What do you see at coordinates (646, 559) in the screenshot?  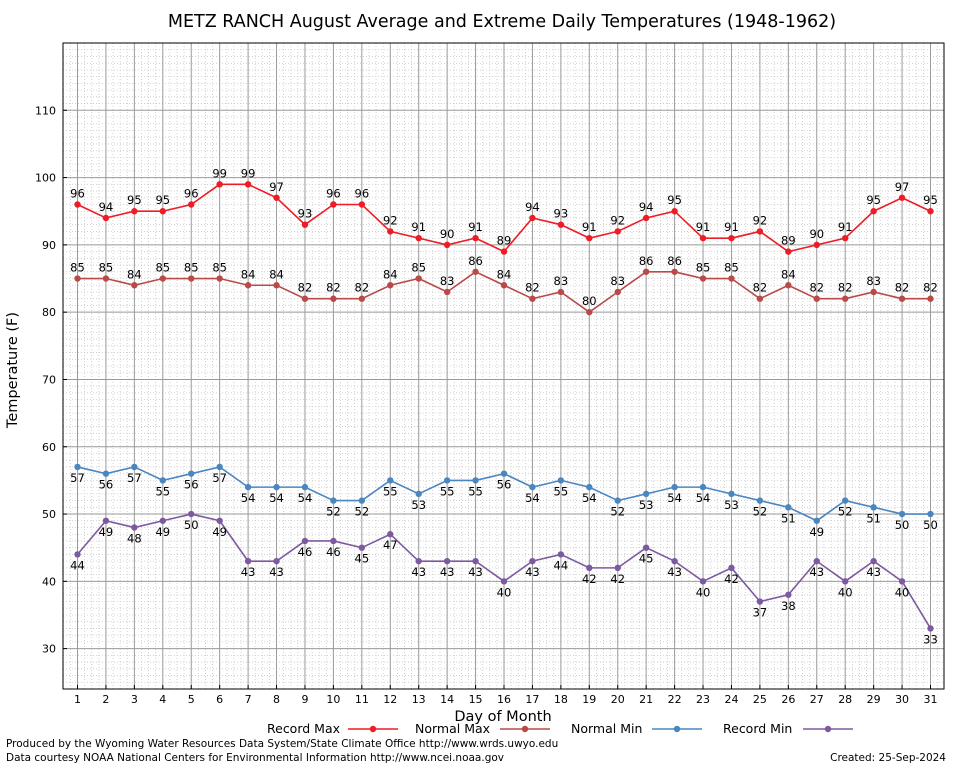 I see `data-label: 45` at bounding box center [646, 559].